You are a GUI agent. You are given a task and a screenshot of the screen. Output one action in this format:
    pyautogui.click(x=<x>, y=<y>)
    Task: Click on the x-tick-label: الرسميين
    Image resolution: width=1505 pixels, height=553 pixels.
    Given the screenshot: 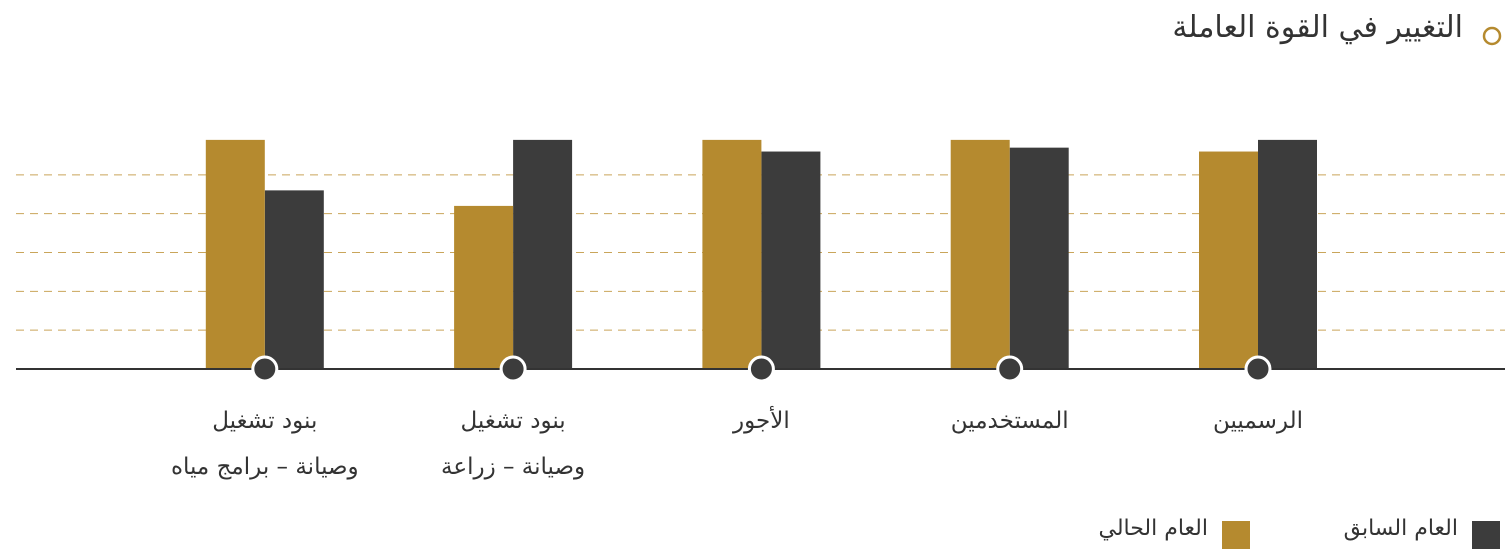 What is the action you would take?
    pyautogui.click(x=1258, y=421)
    